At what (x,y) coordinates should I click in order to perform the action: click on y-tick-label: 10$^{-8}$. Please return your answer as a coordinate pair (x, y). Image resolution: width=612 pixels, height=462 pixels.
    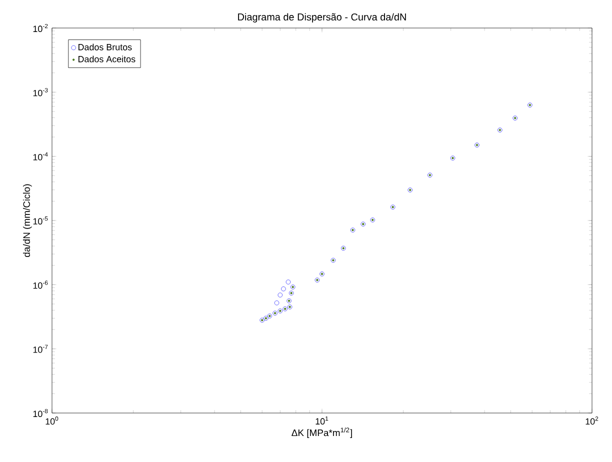
    Looking at the image, I should click on (40, 413).